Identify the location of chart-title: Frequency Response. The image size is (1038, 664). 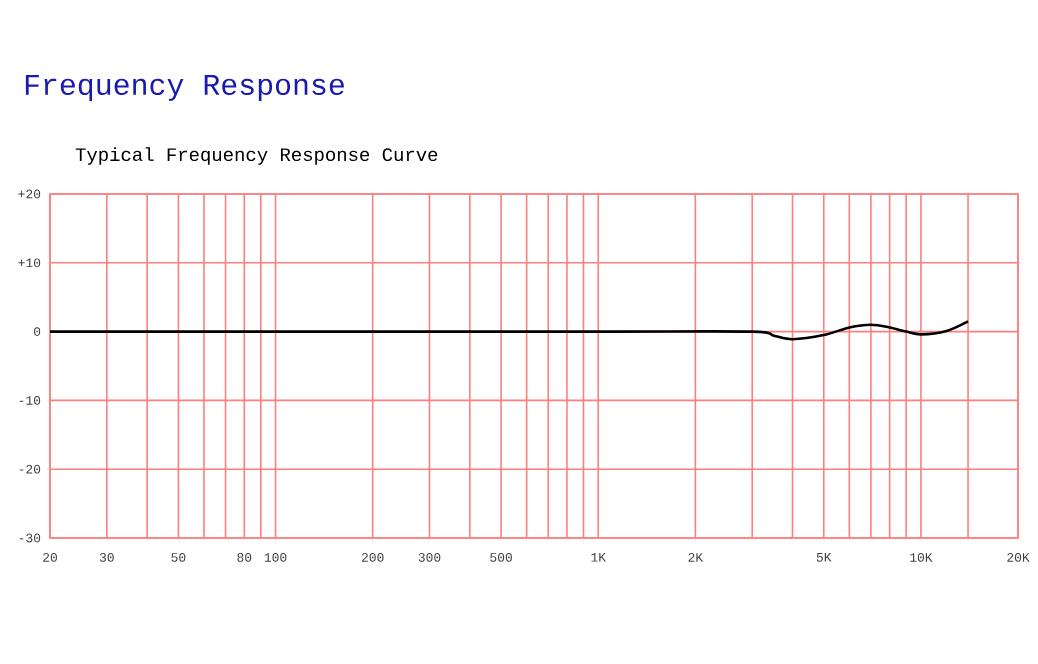
(184, 88).